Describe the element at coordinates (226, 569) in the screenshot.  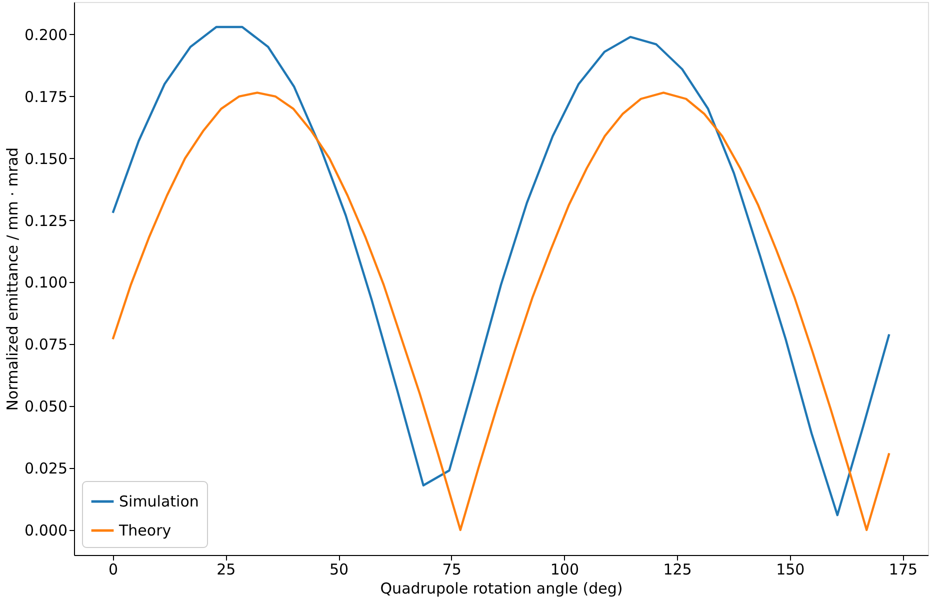
I see `x-tick-label: 25` at that location.